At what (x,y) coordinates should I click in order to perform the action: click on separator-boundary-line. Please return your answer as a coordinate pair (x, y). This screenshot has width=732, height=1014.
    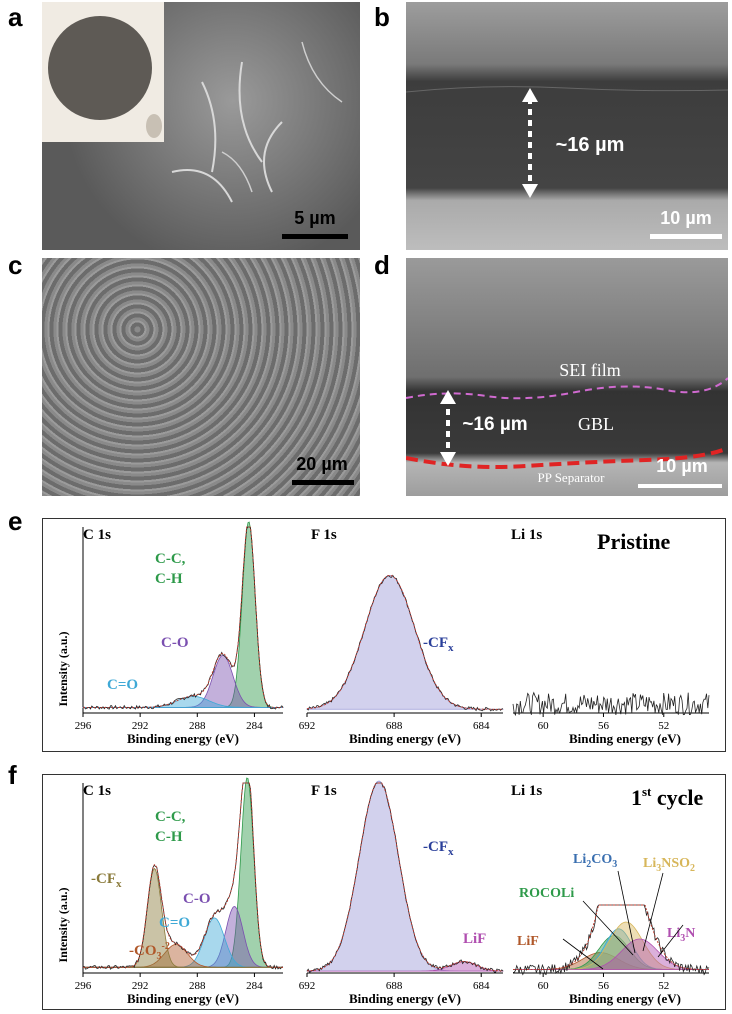
    Looking at the image, I should click on (567, 457).